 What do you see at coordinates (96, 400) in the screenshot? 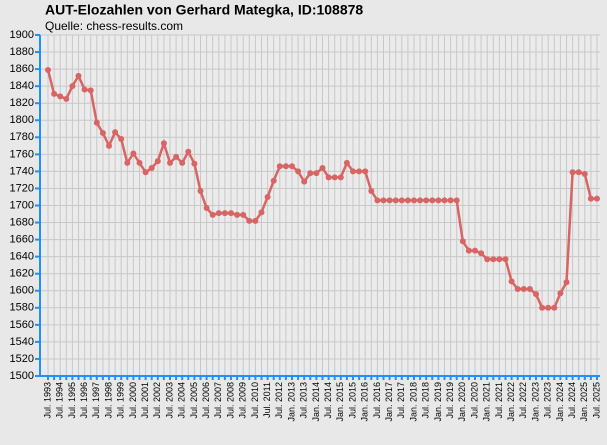
I see `x-tick-label: Jul. 1997` at bounding box center [96, 400].